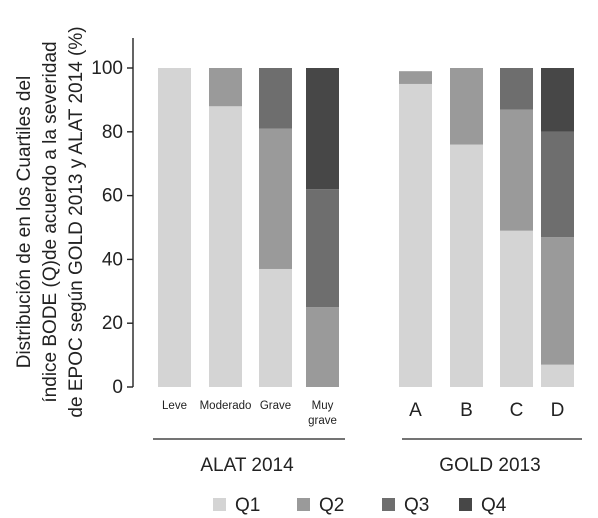  Describe the element at coordinates (465, 504) in the screenshot. I see `legend-swatch-q4` at that location.